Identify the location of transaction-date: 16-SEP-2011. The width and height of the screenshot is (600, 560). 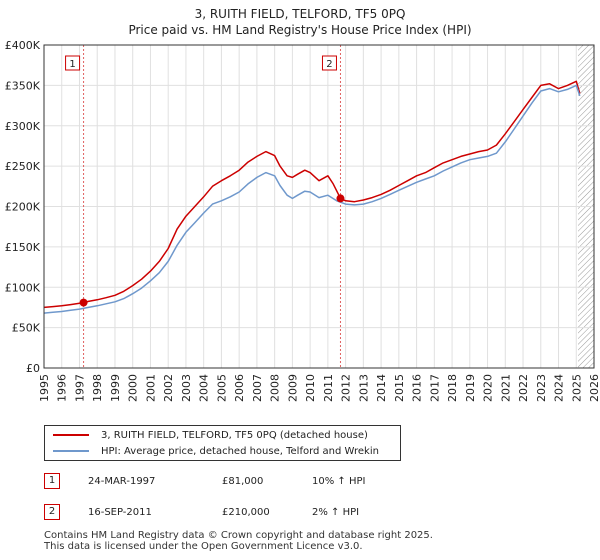
(120, 512).